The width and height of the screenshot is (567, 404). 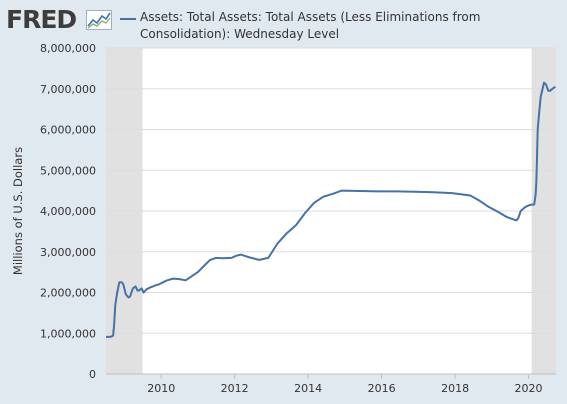 What do you see at coordinates (68, 48) in the screenshot?
I see `y-tick-label: 8,000,000` at bounding box center [68, 48].